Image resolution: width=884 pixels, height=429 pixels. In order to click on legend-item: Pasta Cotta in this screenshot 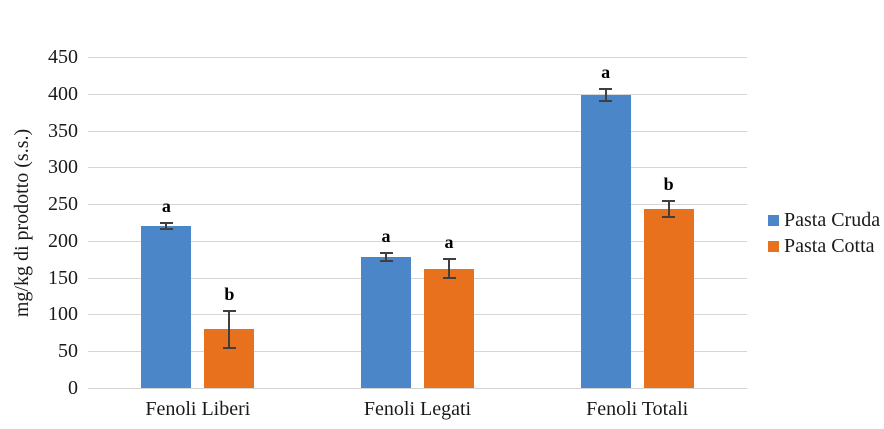, I will do `click(824, 246)`.